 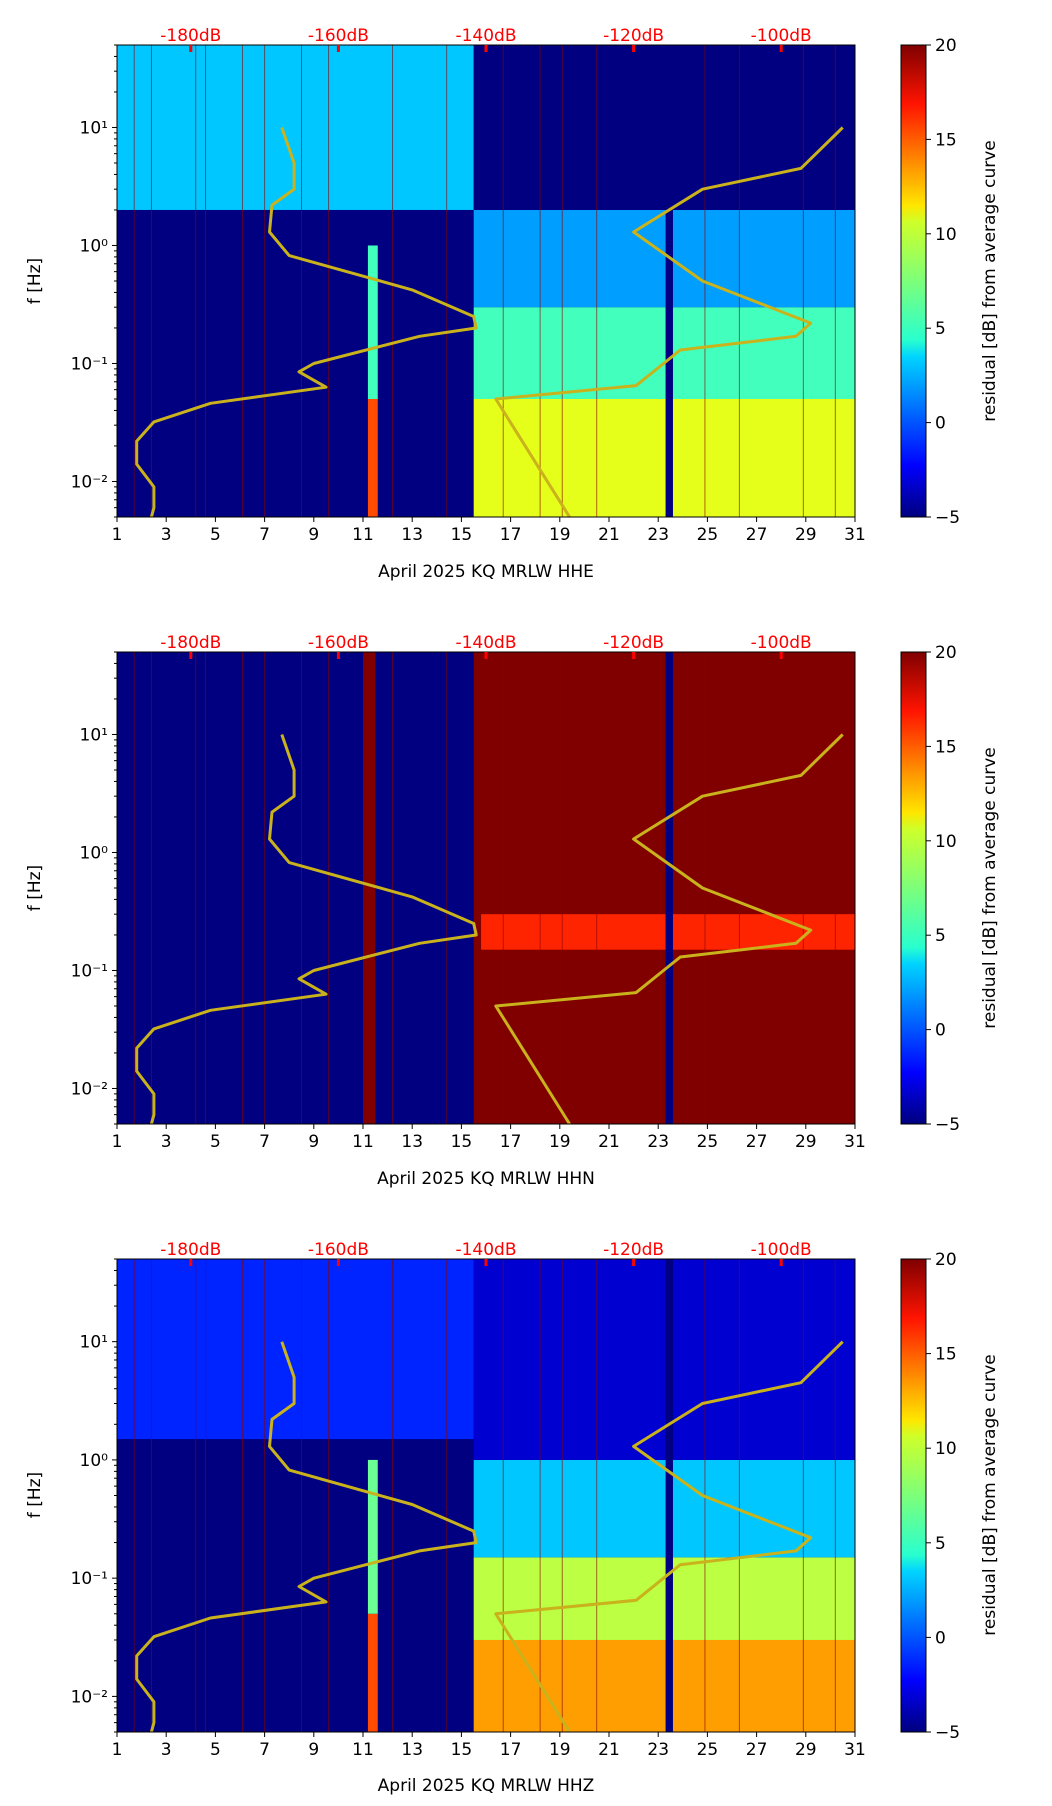 What do you see at coordinates (117, 535) in the screenshot?
I see `x-tick-label: 1` at bounding box center [117, 535].